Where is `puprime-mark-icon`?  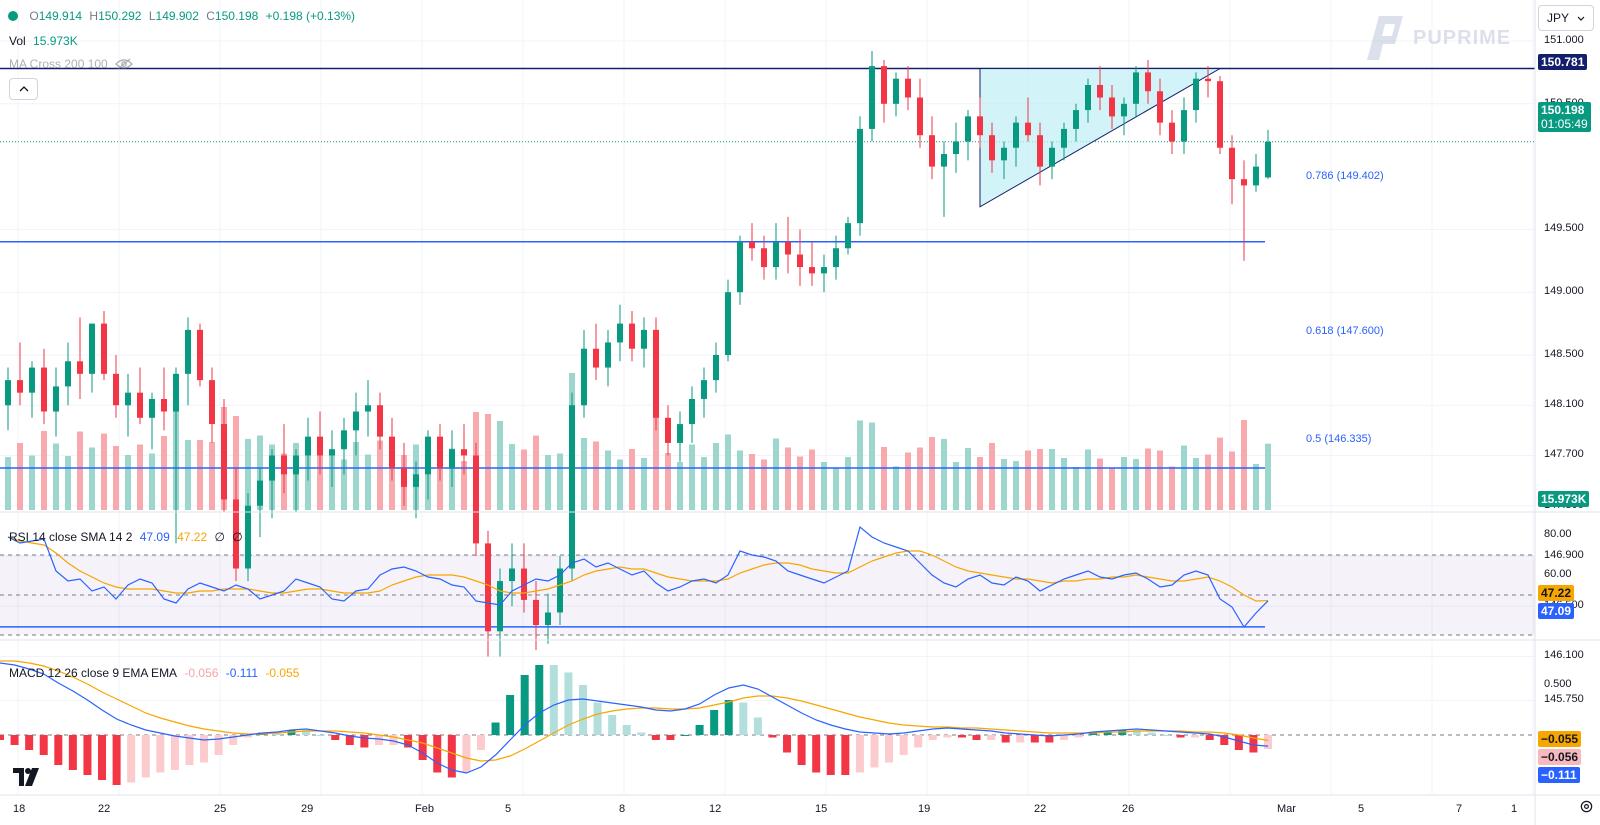 puprime-mark-icon is located at coordinates (1386, 38).